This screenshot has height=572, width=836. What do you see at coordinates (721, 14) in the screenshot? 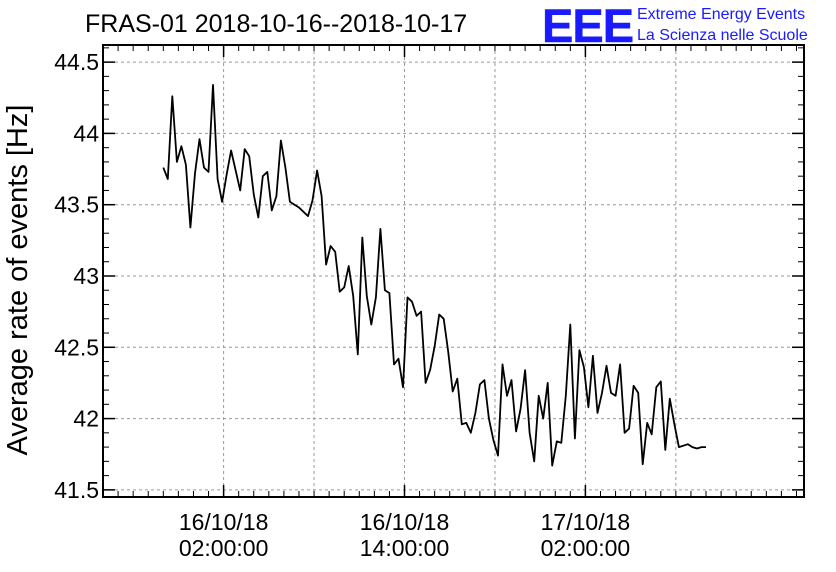
I see `logo-line-1: Extreme Energy Events` at bounding box center [721, 14].